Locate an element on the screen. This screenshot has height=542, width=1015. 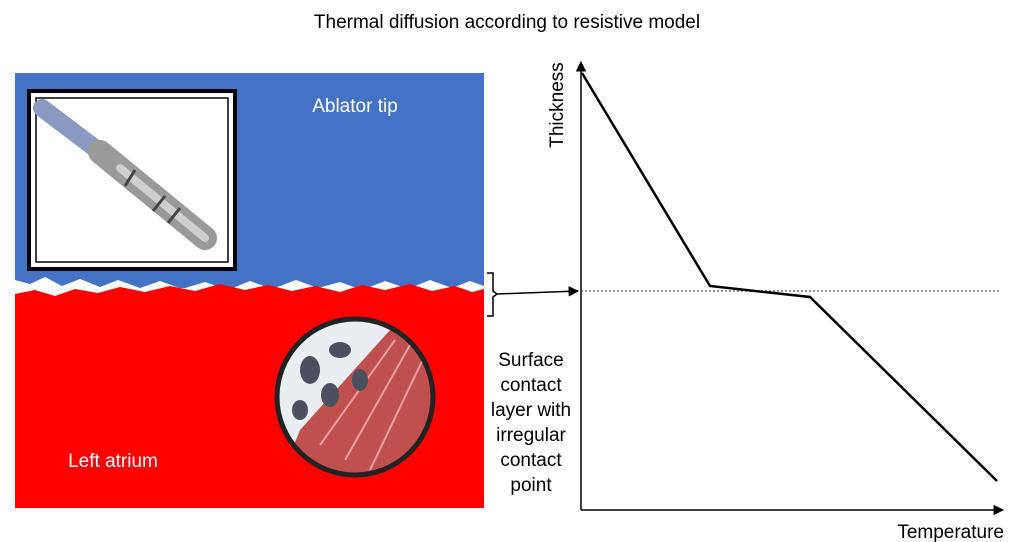
surface-label-line: Surface is located at coordinates (530, 360).